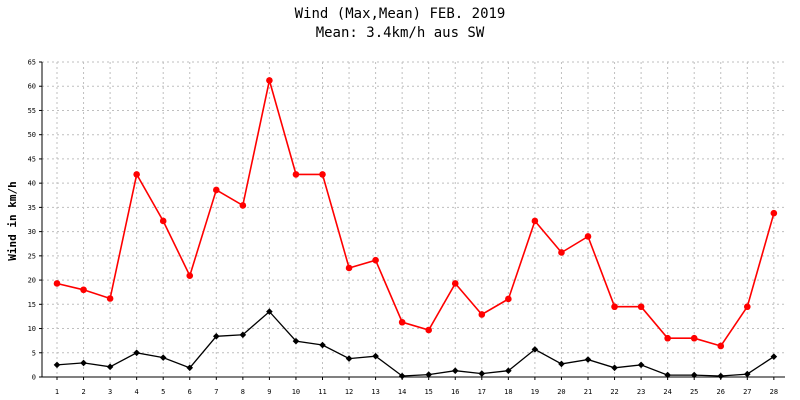  Describe the element at coordinates (400, 14) in the screenshot. I see `chart-title: Wind (Max,Mean) FEB. 2019` at that location.